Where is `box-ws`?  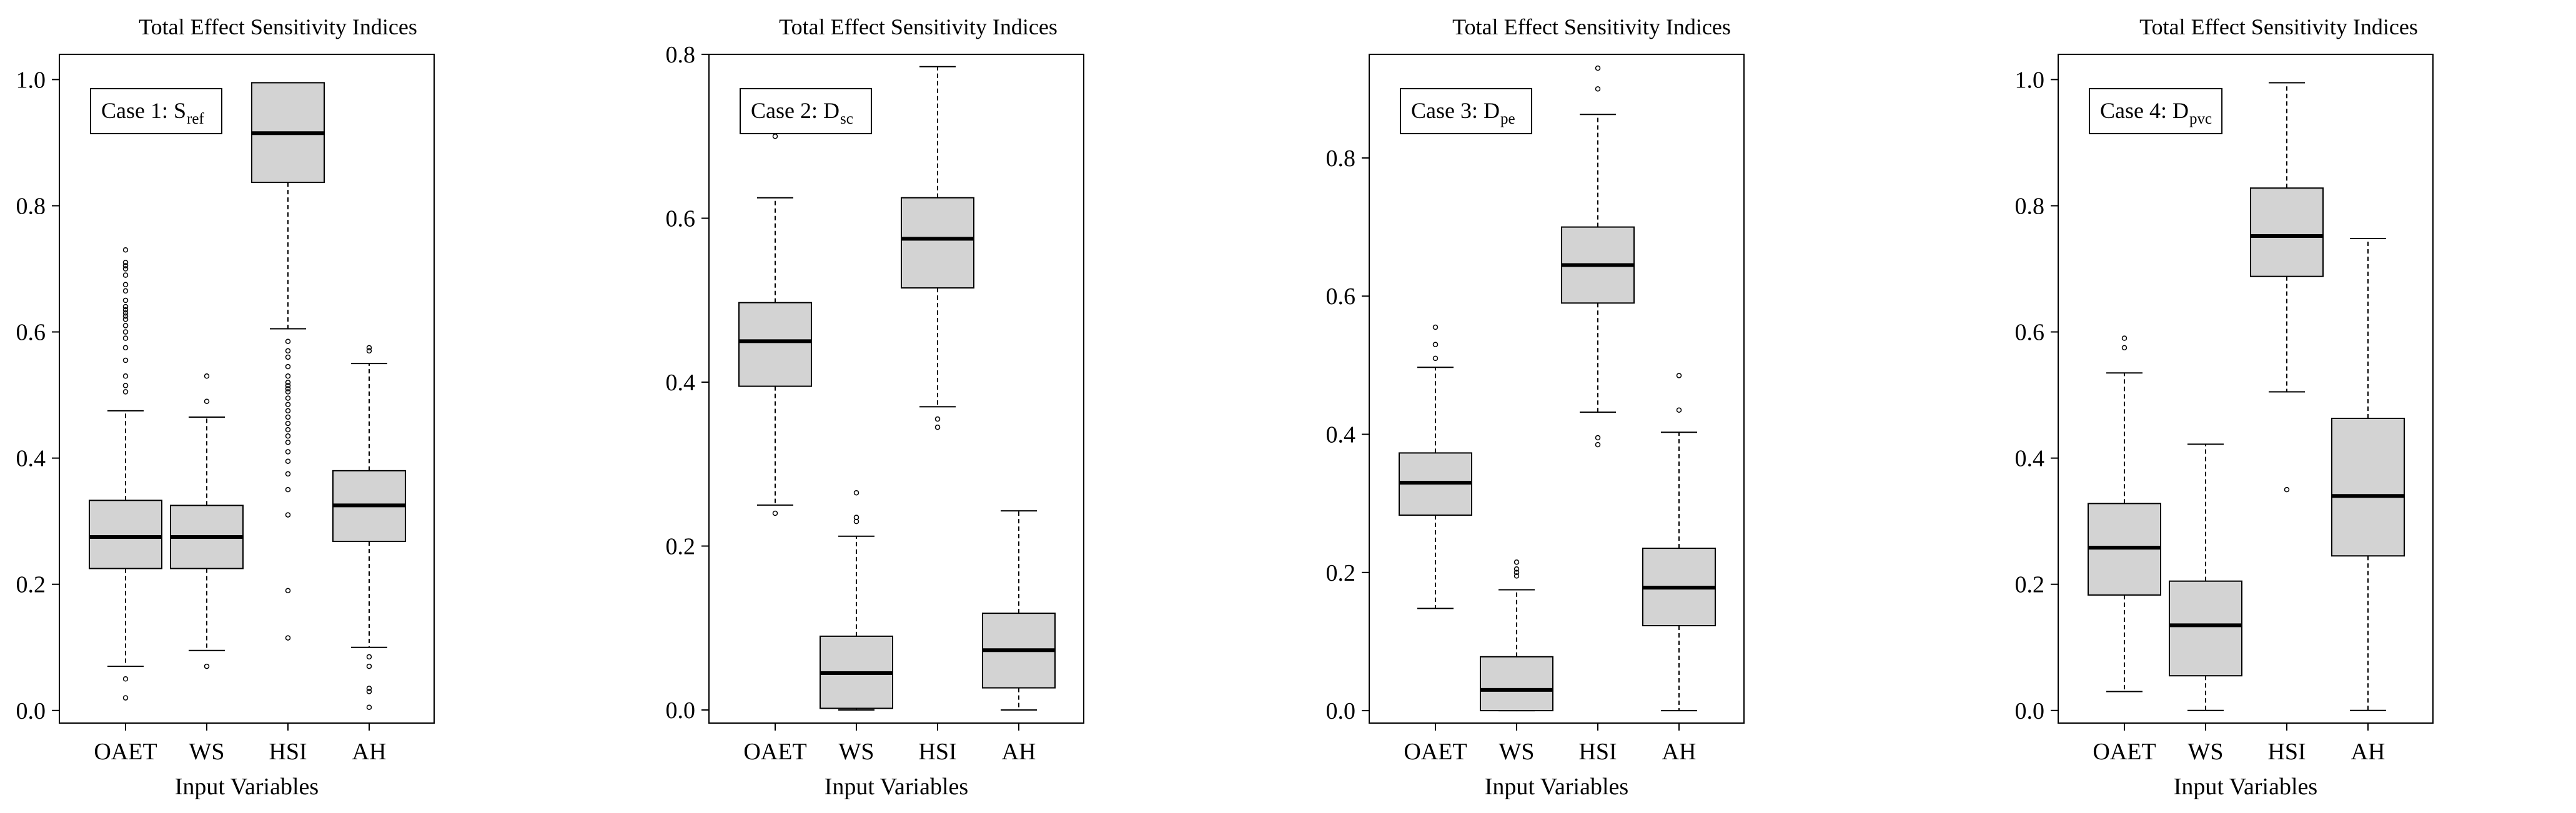
box-ws is located at coordinates (207, 521).